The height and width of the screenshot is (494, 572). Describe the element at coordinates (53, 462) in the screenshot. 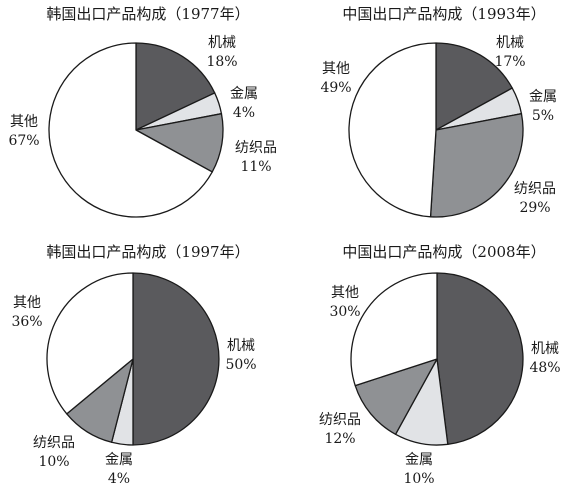

I see `slice-value-textiles: 10%` at that location.